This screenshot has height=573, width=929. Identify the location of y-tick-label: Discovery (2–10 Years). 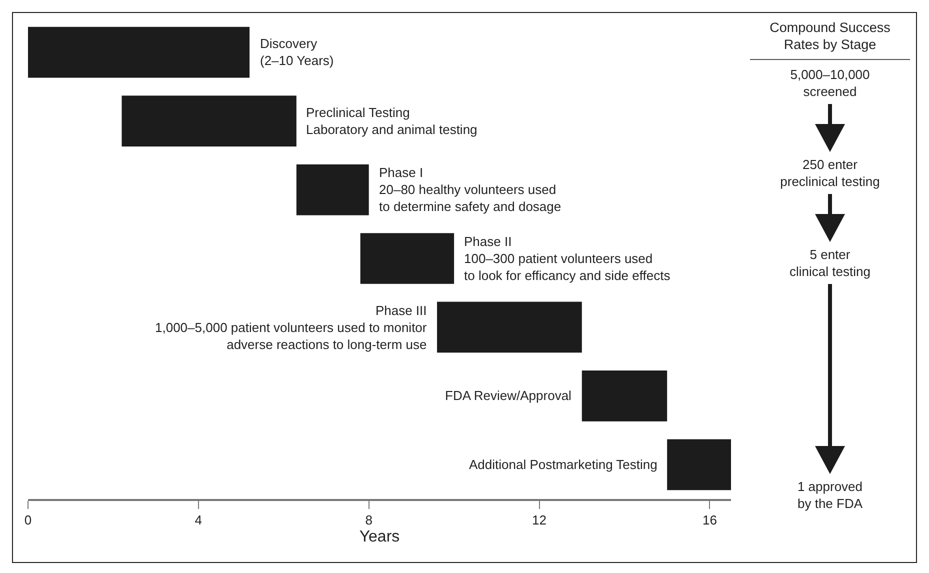
(297, 52).